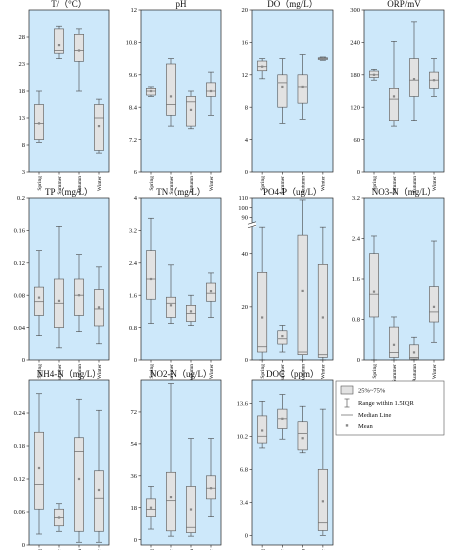  Describe the element at coordinates (245, 43) in the screenshot. I see `y-tick-label: 16` at that location.